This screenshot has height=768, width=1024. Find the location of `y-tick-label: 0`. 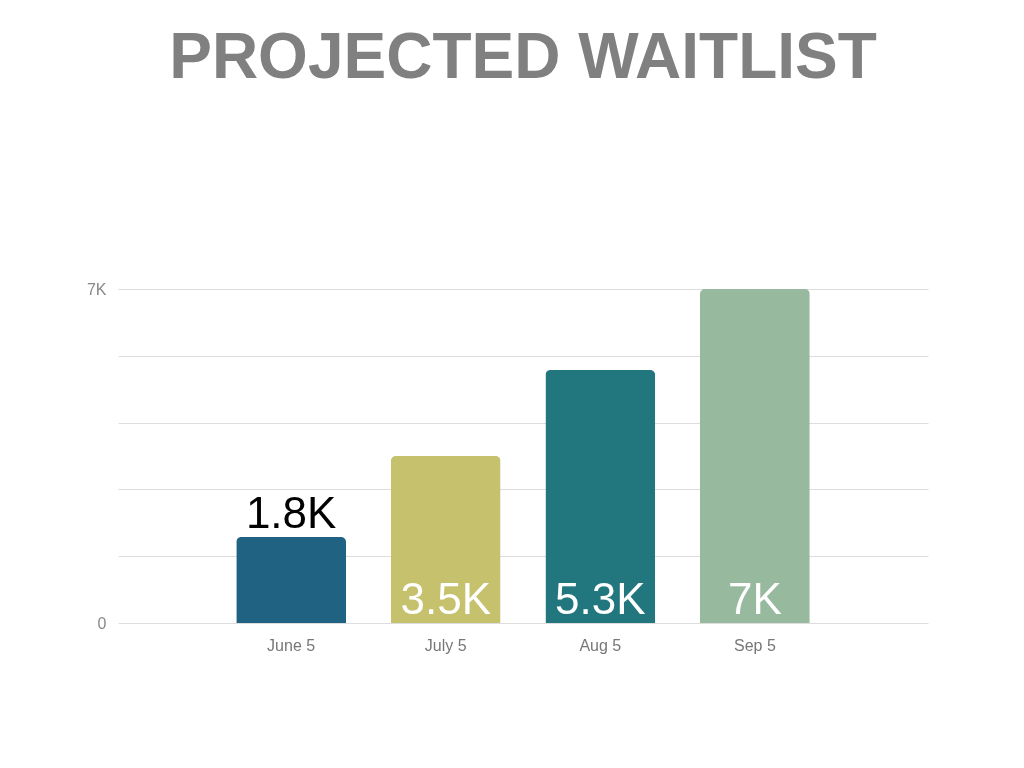

y-tick-label: 0 is located at coordinates (102, 623).